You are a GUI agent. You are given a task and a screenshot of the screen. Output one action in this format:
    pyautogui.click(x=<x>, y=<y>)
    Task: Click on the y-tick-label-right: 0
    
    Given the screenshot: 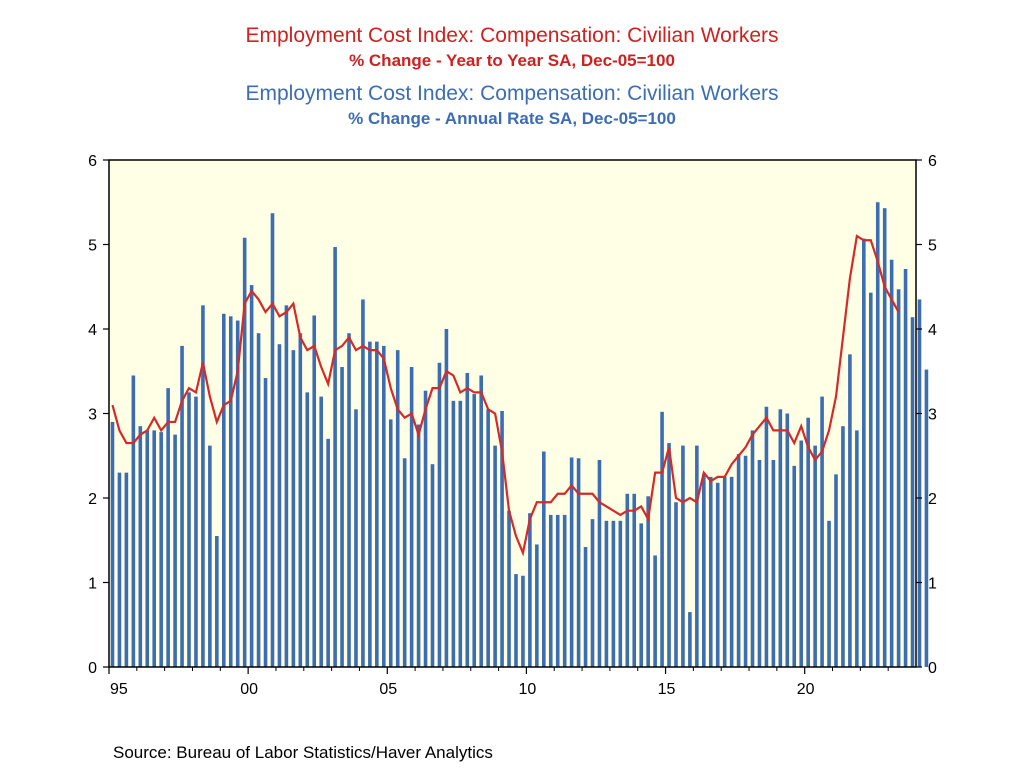 What is the action you would take?
    pyautogui.click(x=932, y=668)
    